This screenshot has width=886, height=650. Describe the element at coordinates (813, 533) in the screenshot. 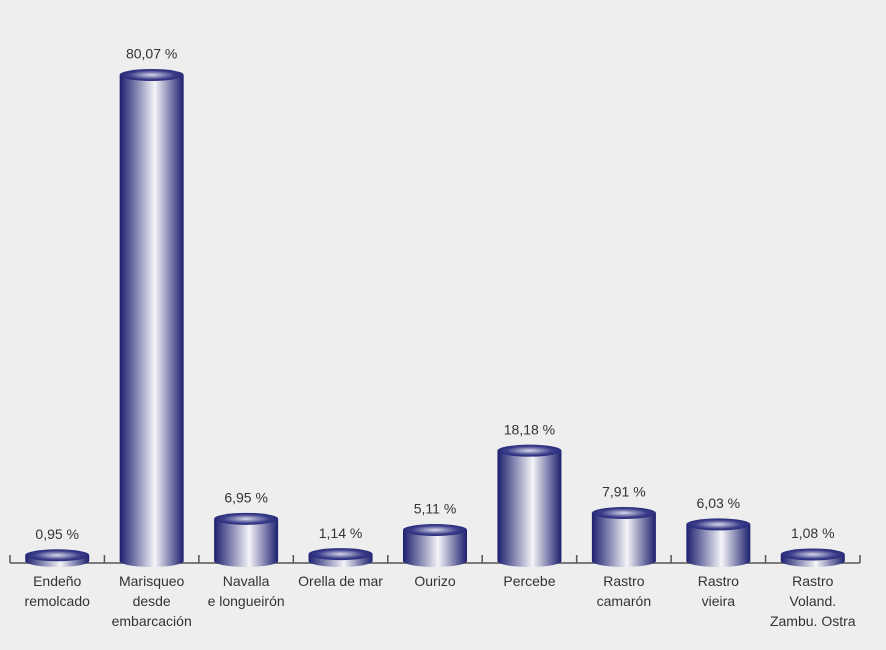

I see `value-label: 1,08 %` at that location.